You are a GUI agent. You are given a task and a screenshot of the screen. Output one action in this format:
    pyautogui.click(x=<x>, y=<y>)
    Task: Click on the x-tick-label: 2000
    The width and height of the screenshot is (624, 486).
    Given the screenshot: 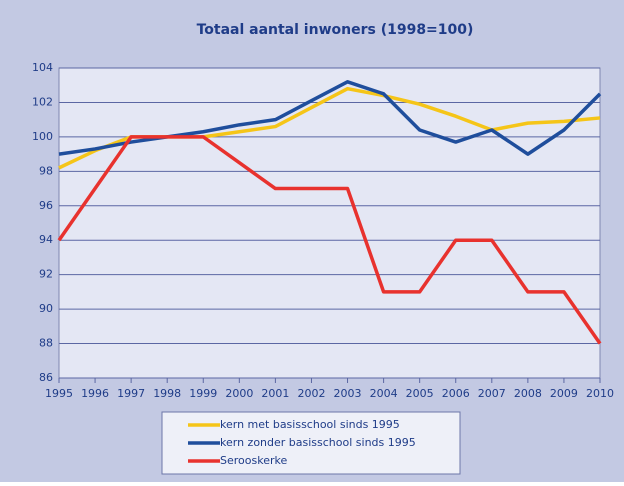 What is the action you would take?
    pyautogui.click(x=239, y=393)
    